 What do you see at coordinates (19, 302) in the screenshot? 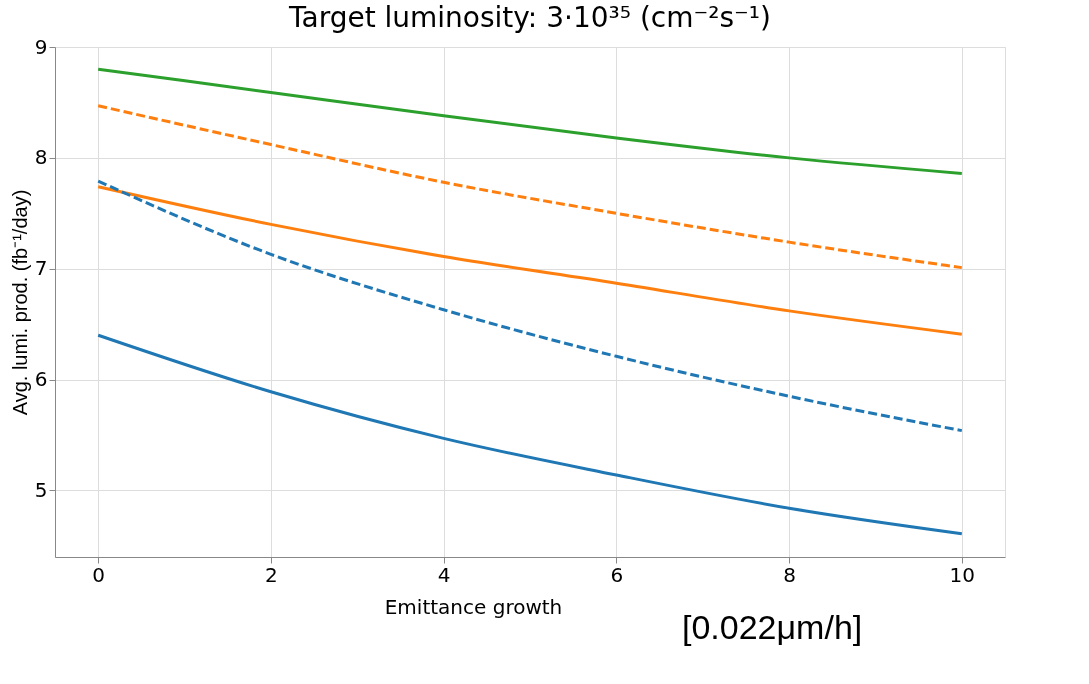
I see `y-axis-title: Avg. lumi. prod. (fb⁻¹/day)` at bounding box center [19, 302].